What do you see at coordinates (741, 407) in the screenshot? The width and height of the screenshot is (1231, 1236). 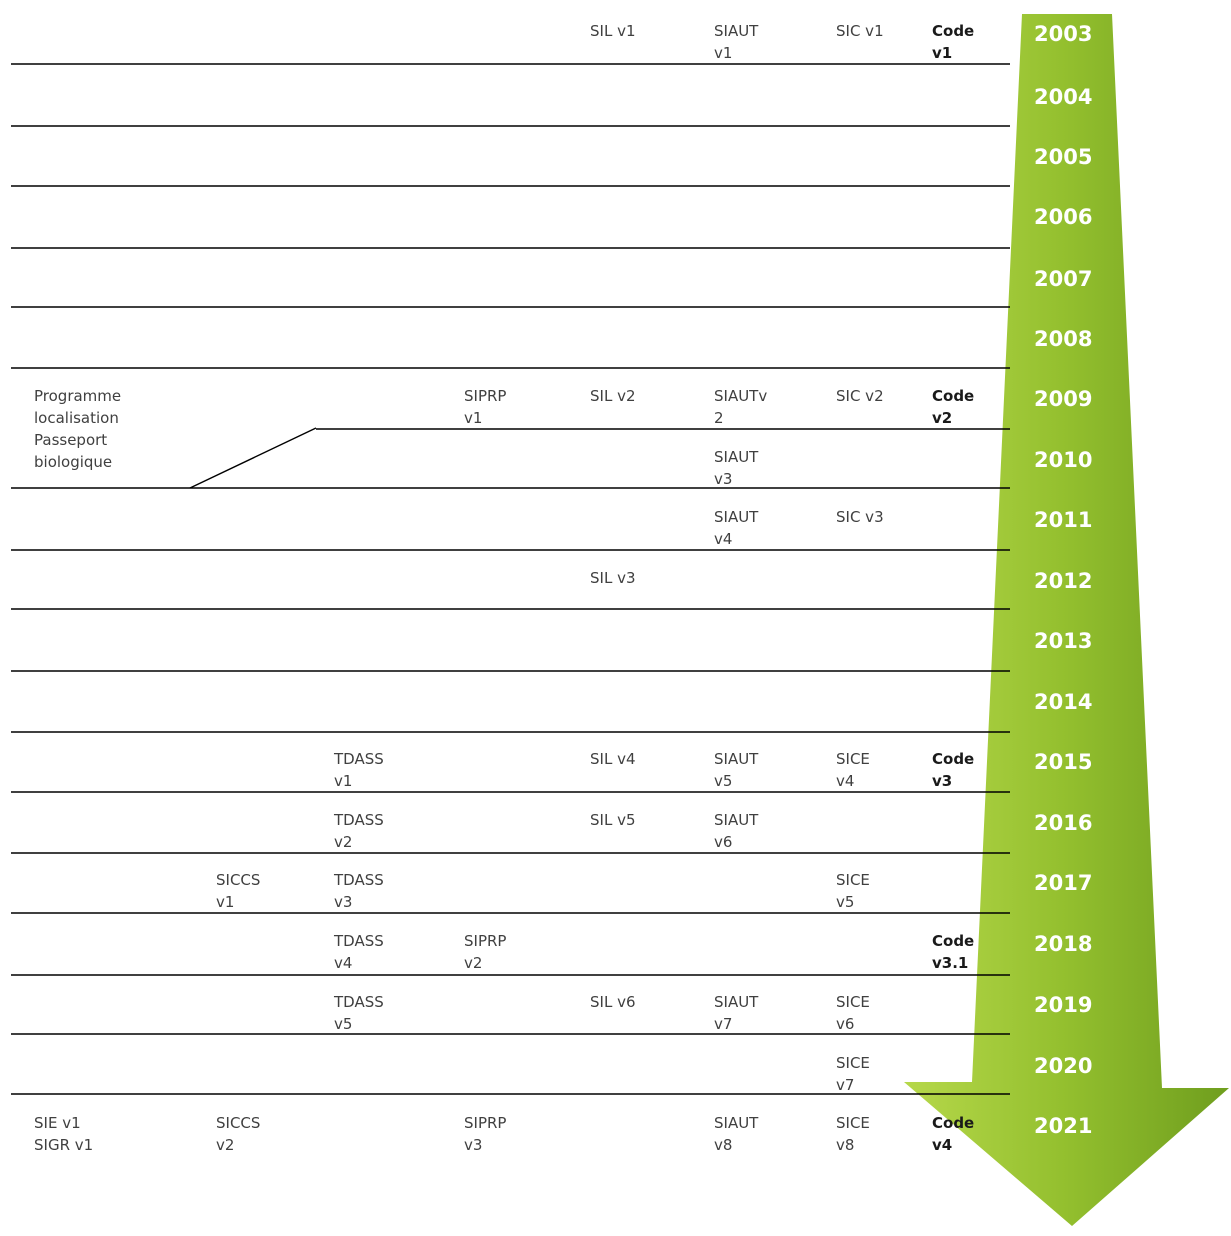 I see `timeline-cell: SIAUTv 2` at bounding box center [741, 407].